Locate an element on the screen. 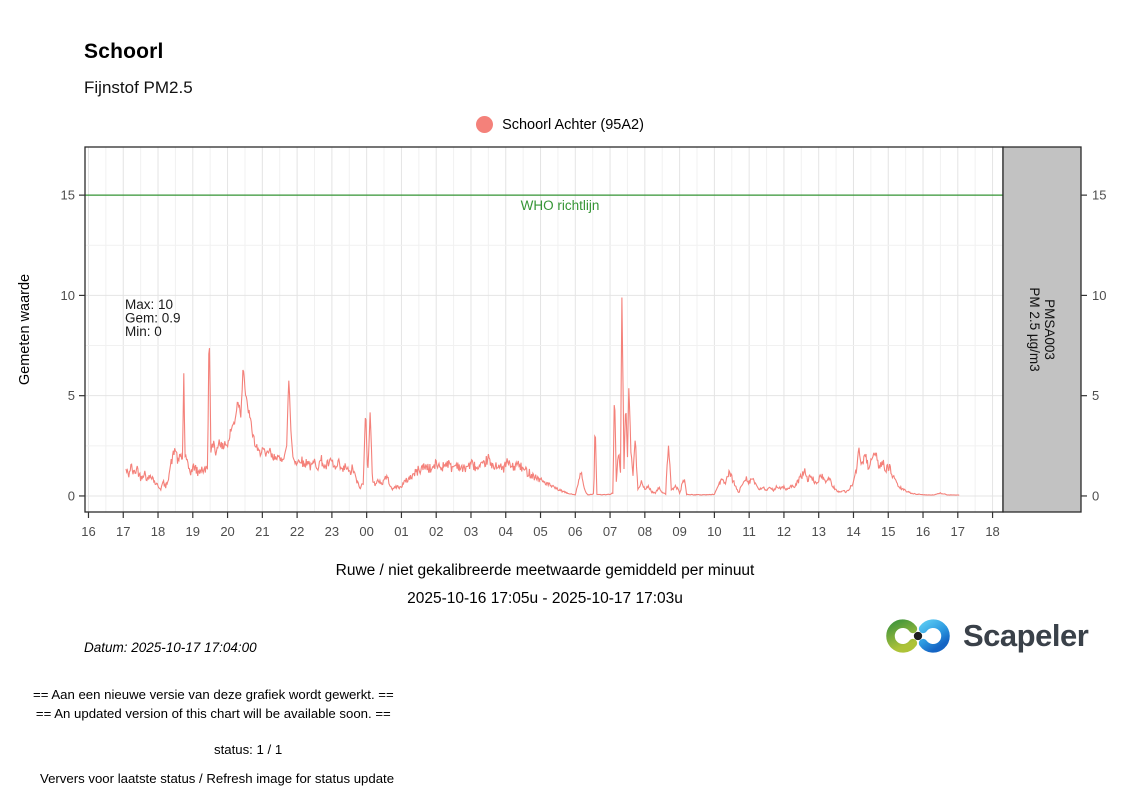 The image size is (1140, 803). x-axis-tick-label: 10 is located at coordinates (714, 531).